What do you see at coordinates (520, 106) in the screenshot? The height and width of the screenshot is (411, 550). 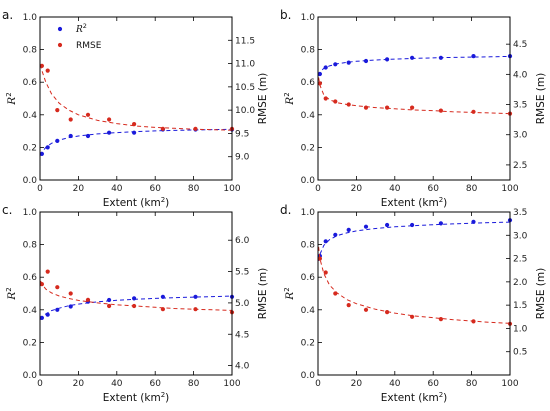 I see `y-right-tick-label: 3.5` at bounding box center [520, 106].